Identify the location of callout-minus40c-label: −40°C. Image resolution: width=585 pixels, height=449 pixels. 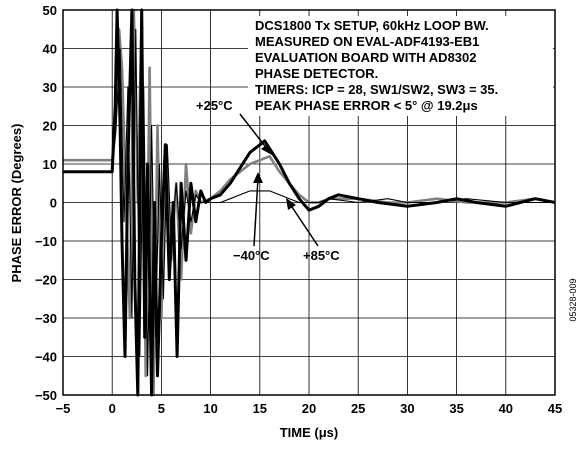
(251, 255).